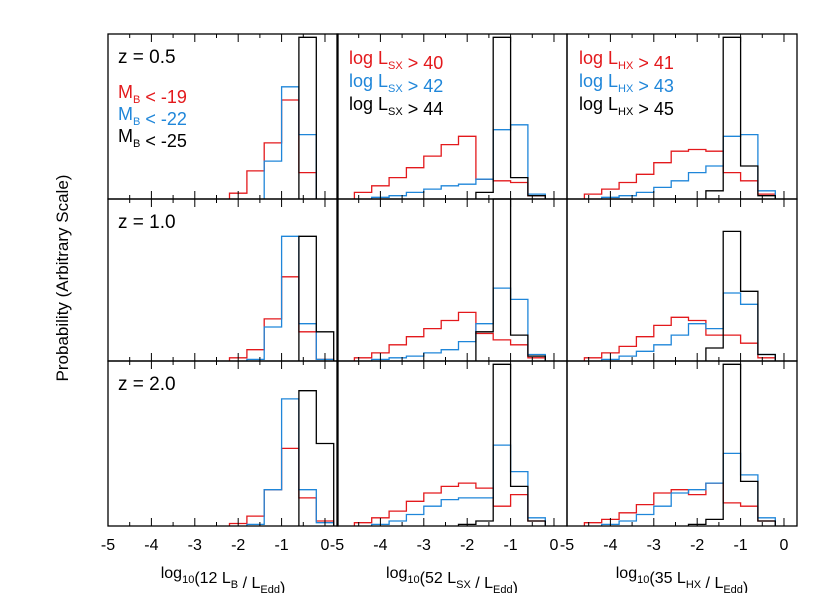  I want to click on series-blue-r1-c1, so click(458, 324).